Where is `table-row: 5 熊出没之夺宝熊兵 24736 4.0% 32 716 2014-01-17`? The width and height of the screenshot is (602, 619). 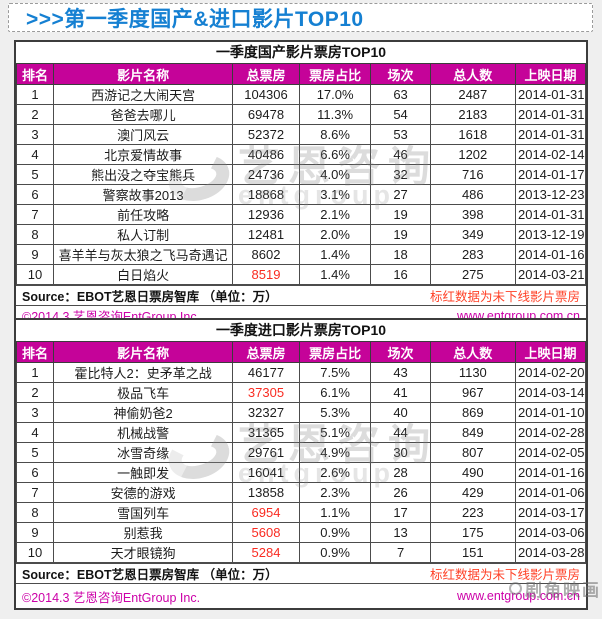
table-row: 5 熊出没之夺宝熊兵 24736 4.0% 32 716 2014-01-17 is located at coordinates (301, 174).